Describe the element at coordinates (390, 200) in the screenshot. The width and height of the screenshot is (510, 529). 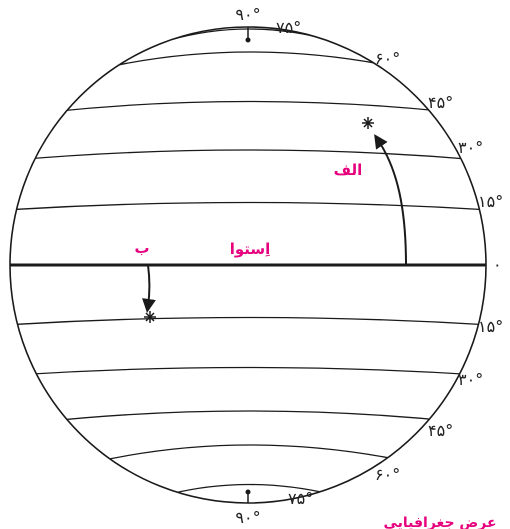
I see `latitude-arrow-a` at that location.